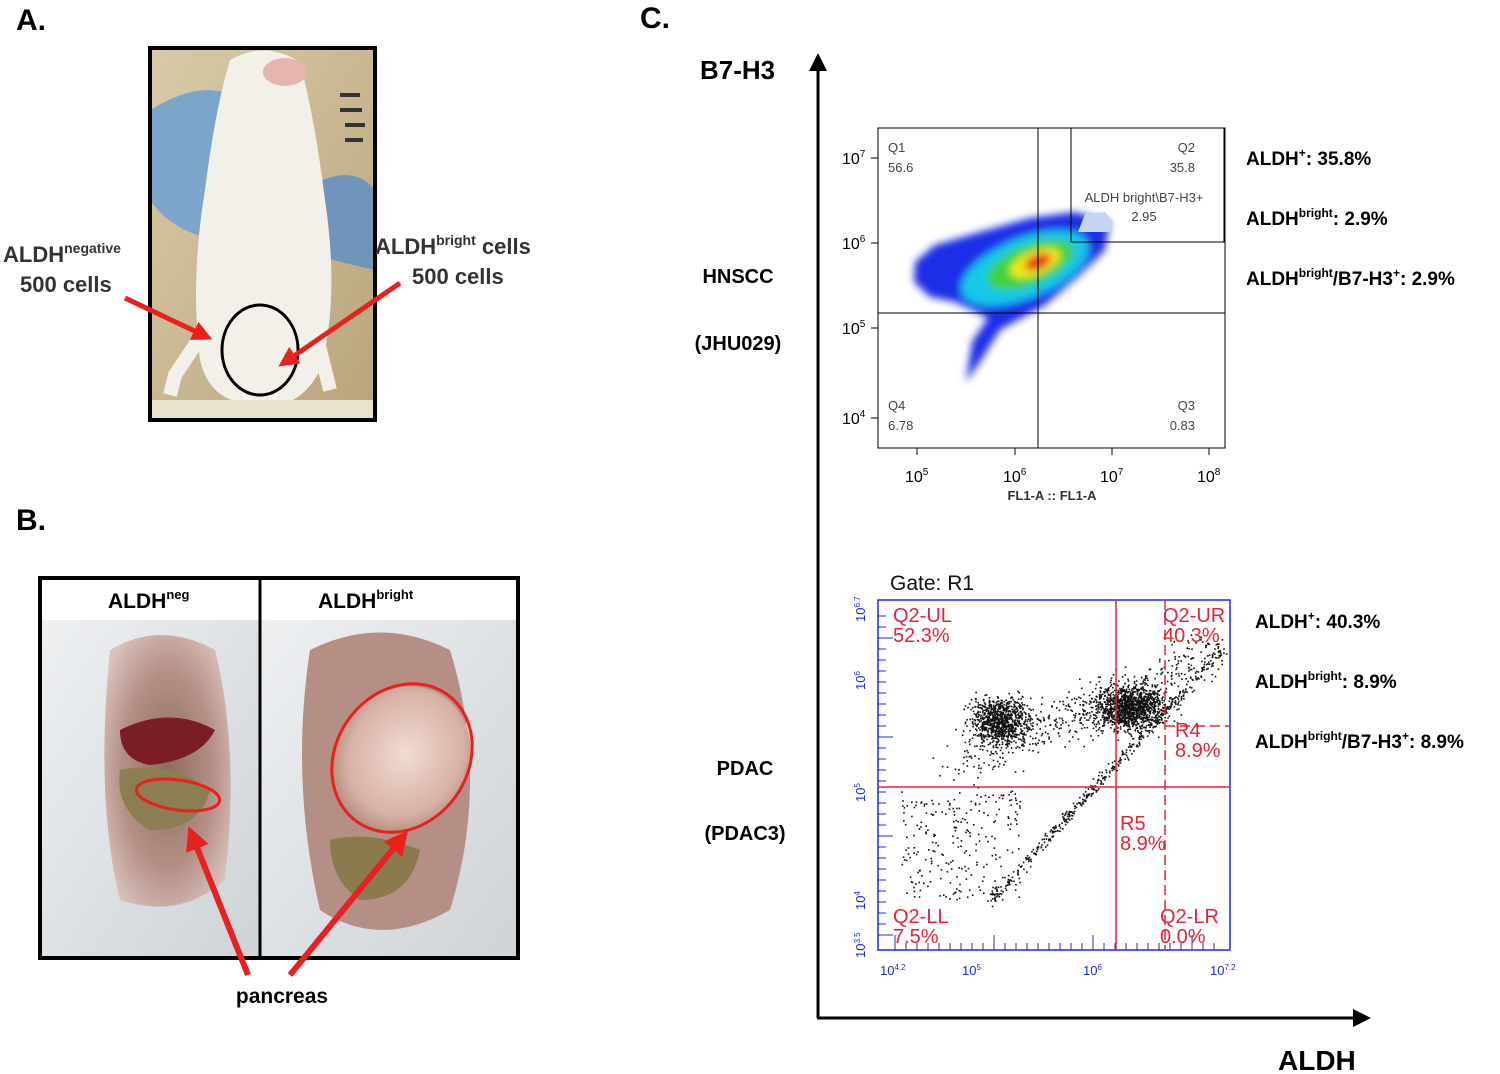 This screenshot has height=1074, width=1500. I want to click on label-part: 5, so click(857, 785).